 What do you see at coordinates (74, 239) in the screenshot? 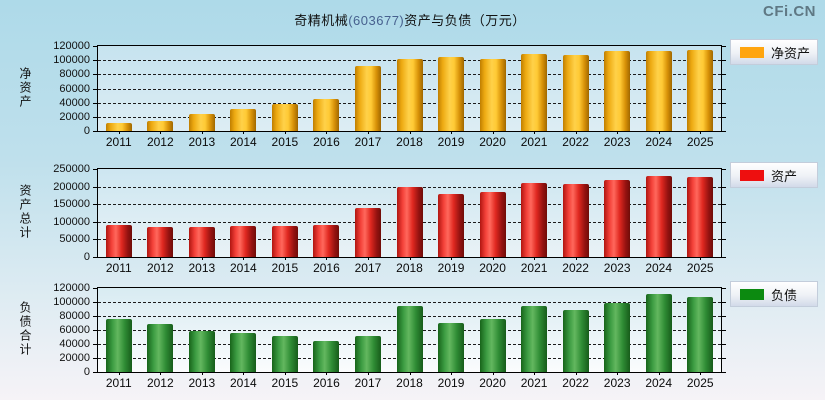
I see `y-tick-label: 50000` at bounding box center [74, 239].